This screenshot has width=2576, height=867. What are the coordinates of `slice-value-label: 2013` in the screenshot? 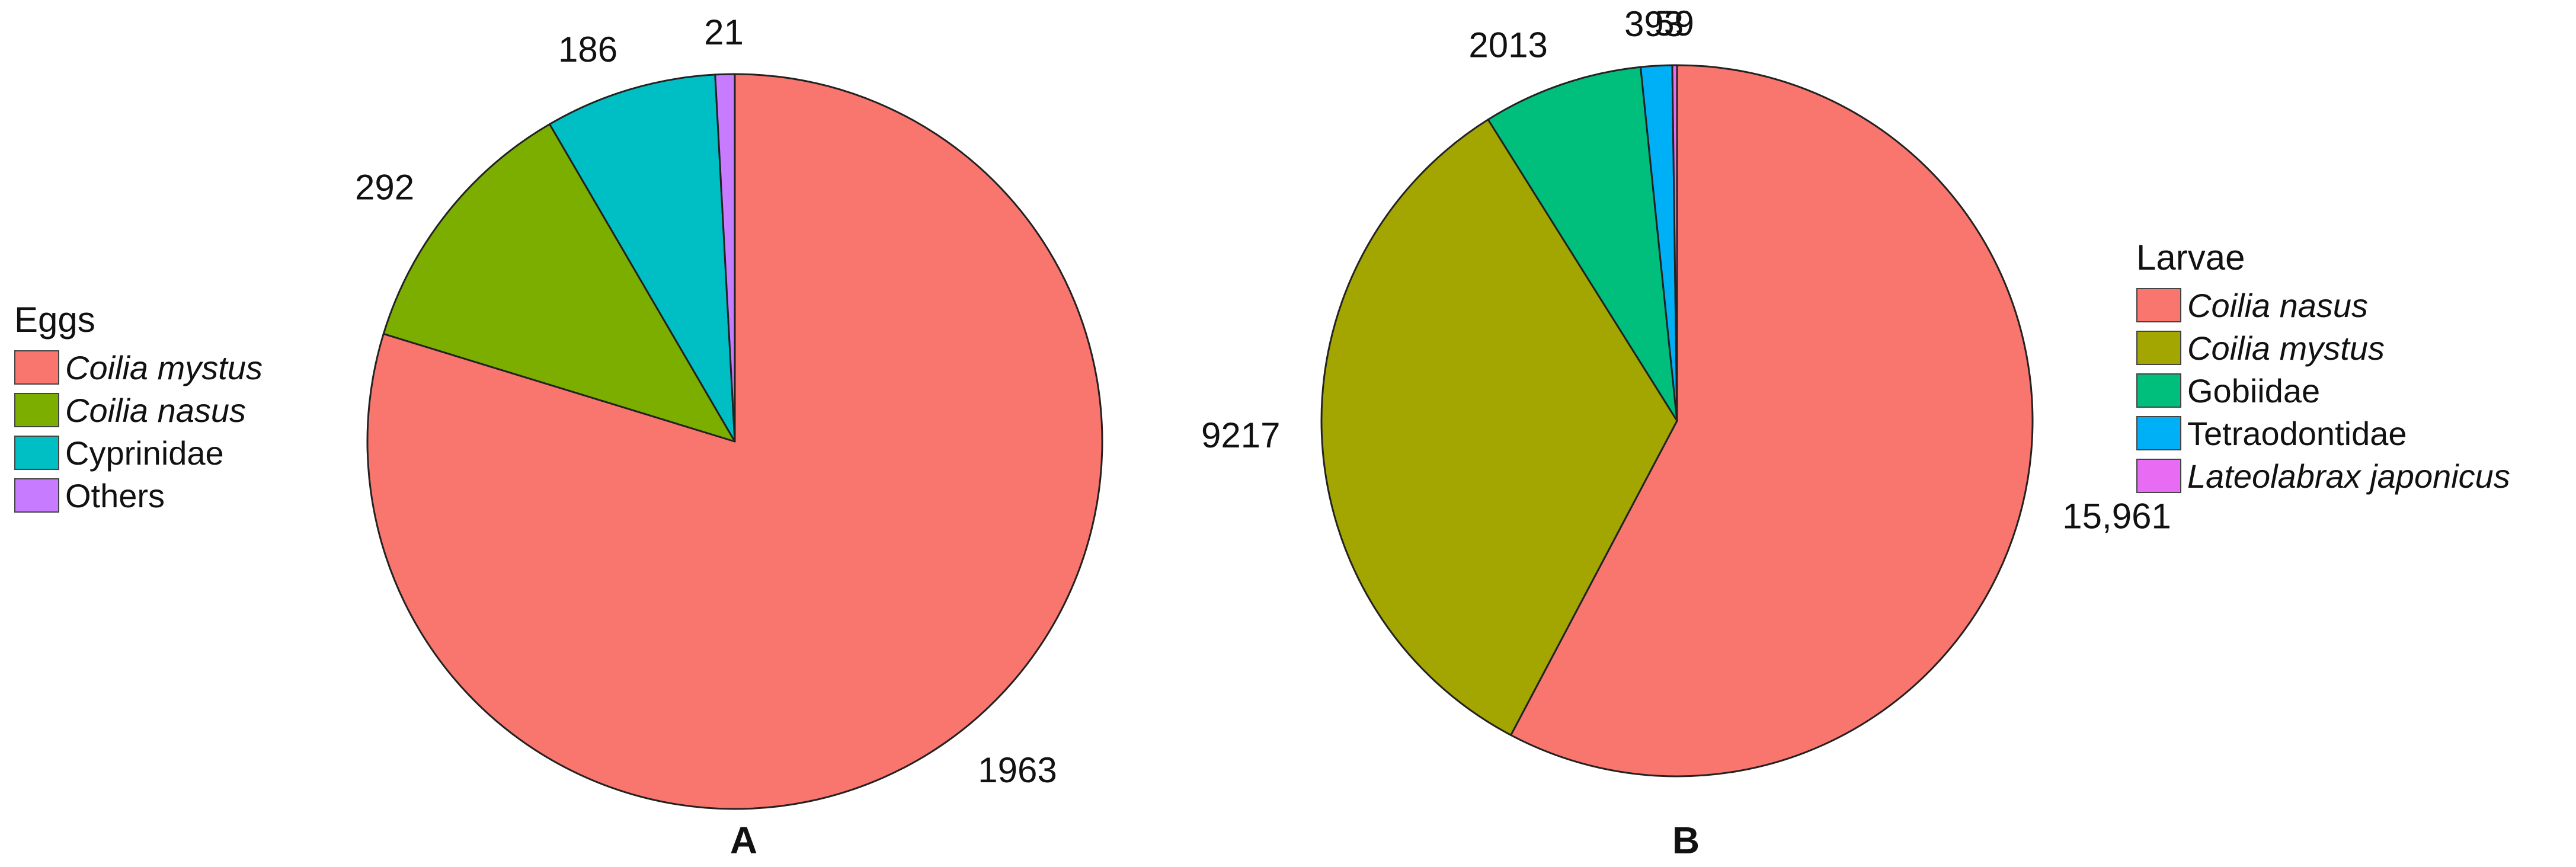 It's located at (1507, 45).